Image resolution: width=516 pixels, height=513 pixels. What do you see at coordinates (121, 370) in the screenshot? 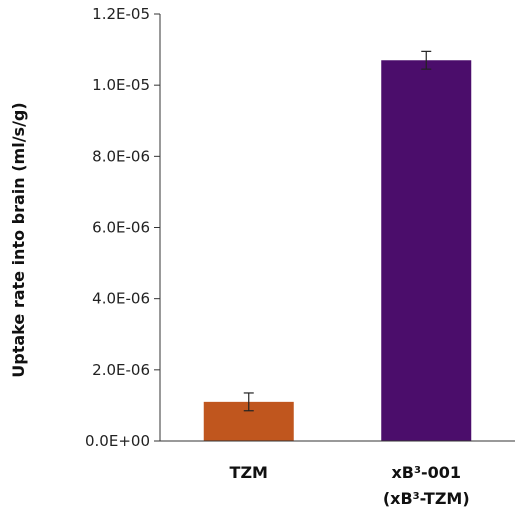
I see `y-tick-label: 2.0E-06` at bounding box center [121, 370].